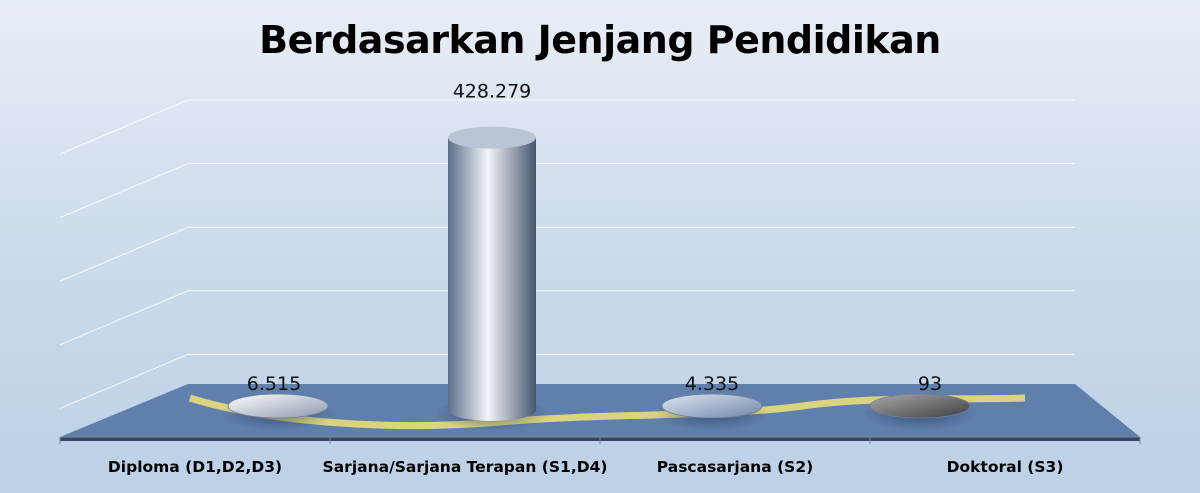 The height and width of the screenshot is (493, 1200). What do you see at coordinates (465, 467) in the screenshot?
I see `x-tick-label: Sarjana/Sarjana Terapan (S1,D4)` at bounding box center [465, 467].